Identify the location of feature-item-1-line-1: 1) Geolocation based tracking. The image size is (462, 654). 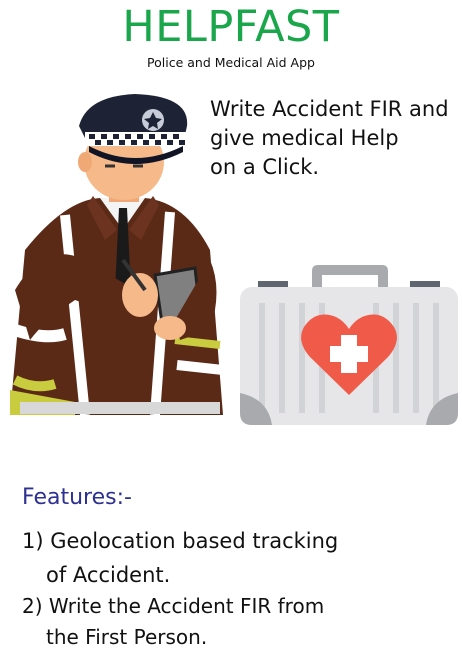
(180, 541).